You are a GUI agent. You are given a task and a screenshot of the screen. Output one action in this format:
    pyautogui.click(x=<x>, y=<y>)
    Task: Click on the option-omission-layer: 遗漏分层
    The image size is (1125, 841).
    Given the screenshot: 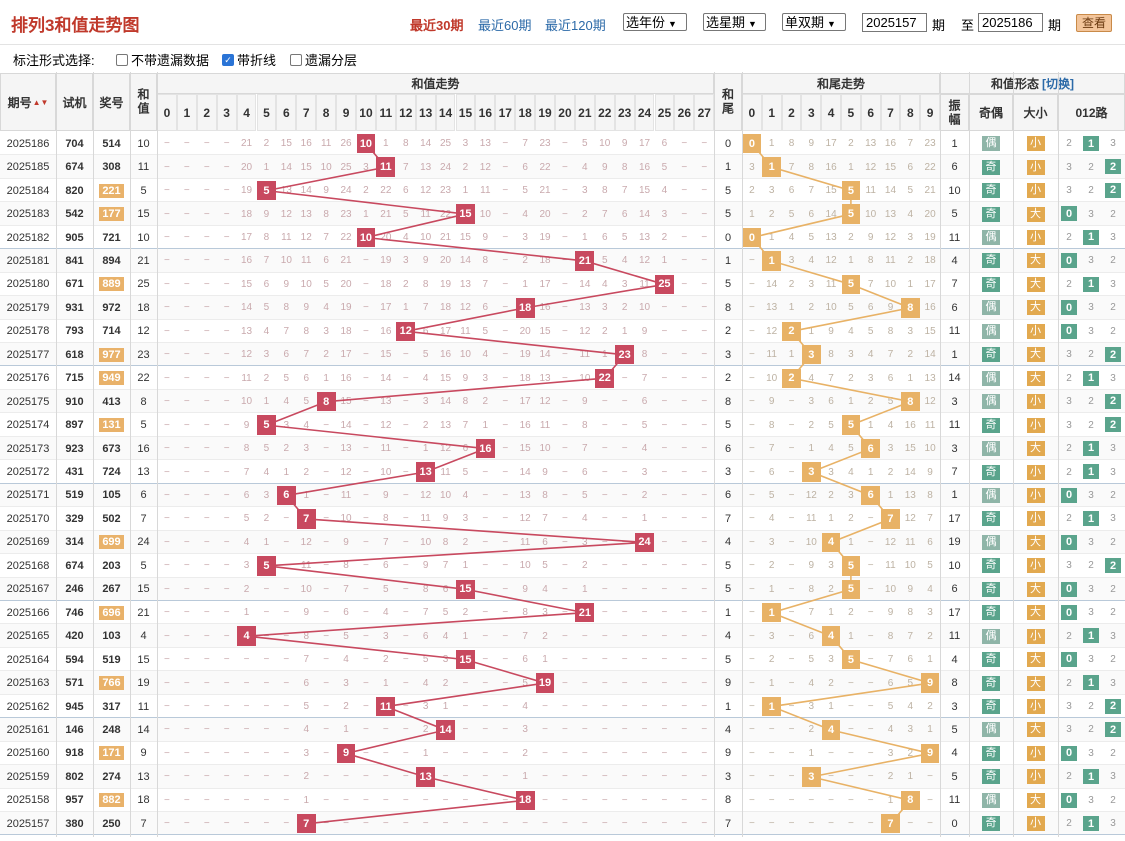 What is the action you would take?
    pyautogui.click(x=323, y=59)
    